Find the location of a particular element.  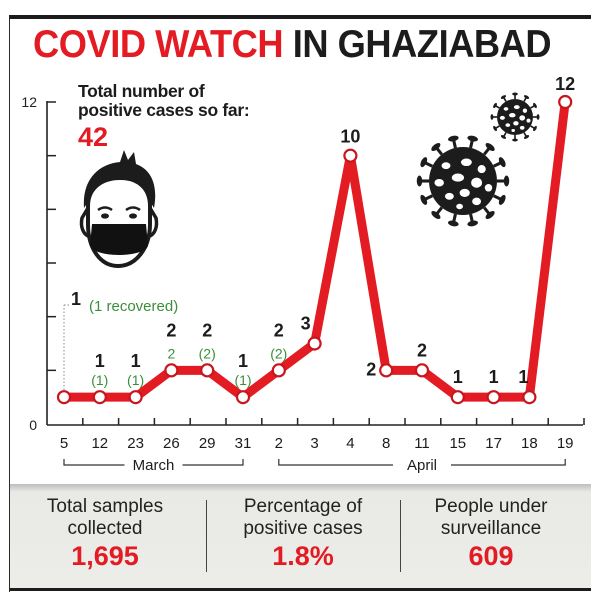

month-label: April is located at coordinates (422, 465).